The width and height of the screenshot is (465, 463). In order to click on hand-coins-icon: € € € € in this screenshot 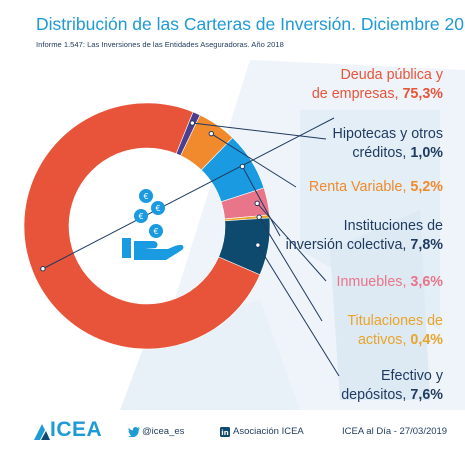, I will do `click(153, 224)`.